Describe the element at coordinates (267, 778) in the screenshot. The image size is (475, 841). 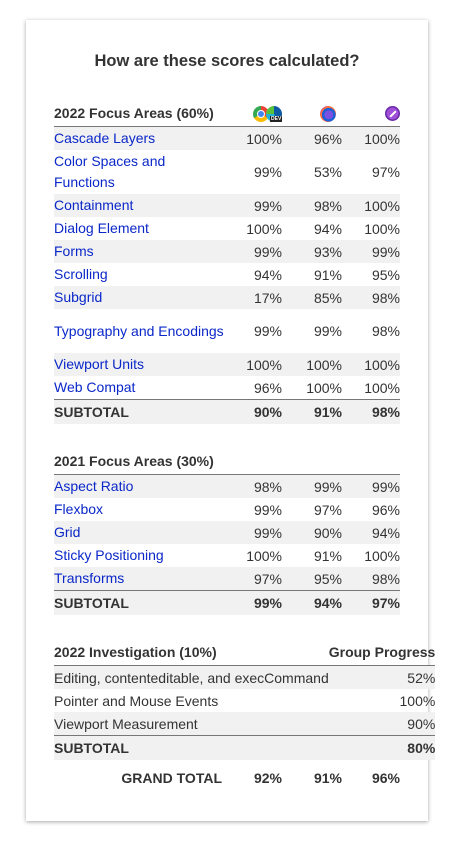
I see `score-cell: 92%` at that location.